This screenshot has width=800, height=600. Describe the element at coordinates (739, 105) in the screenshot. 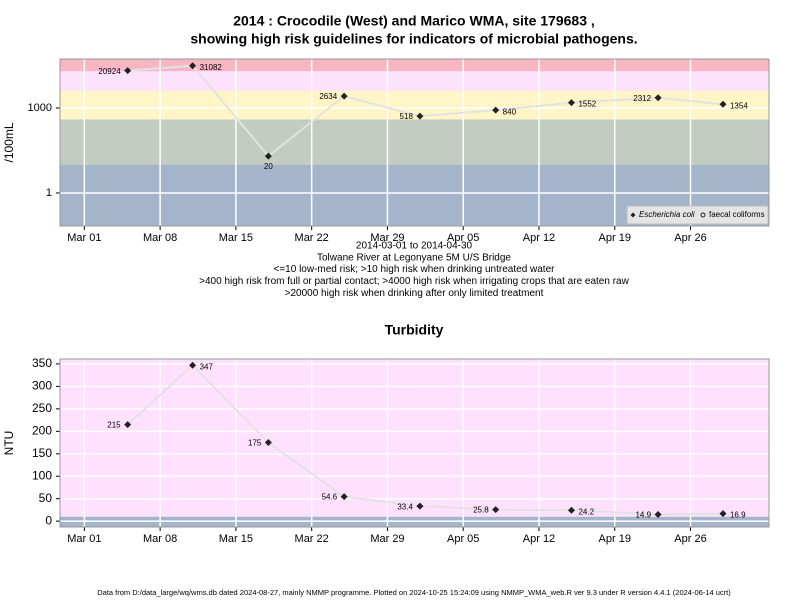

I see `data-label: 1354` at that location.